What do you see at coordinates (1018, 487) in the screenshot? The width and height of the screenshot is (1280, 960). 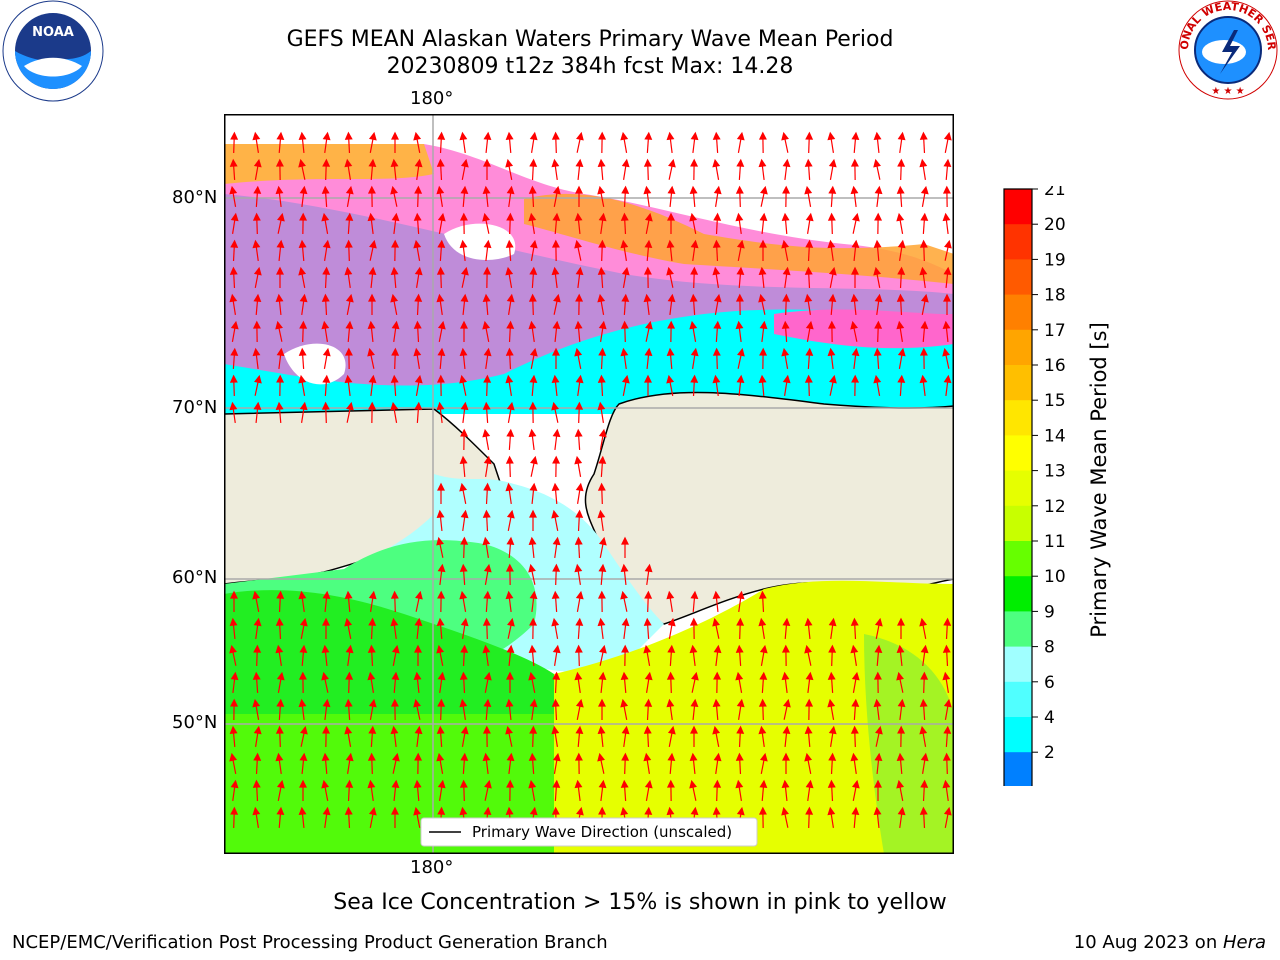 I see `colorbar-frame` at bounding box center [1018, 487].